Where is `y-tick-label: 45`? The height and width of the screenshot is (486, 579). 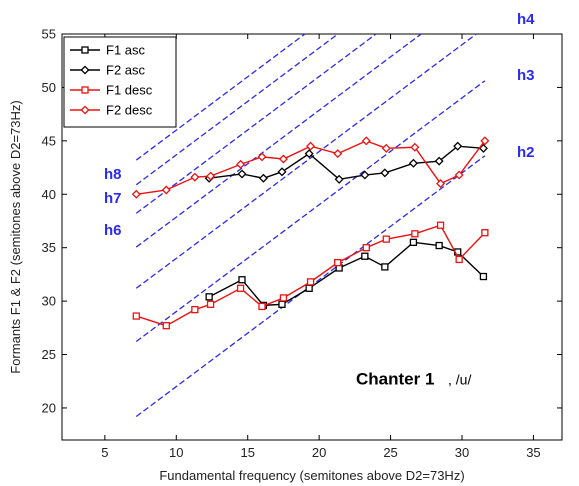
y-tick-label: 45 is located at coordinates (49, 140).